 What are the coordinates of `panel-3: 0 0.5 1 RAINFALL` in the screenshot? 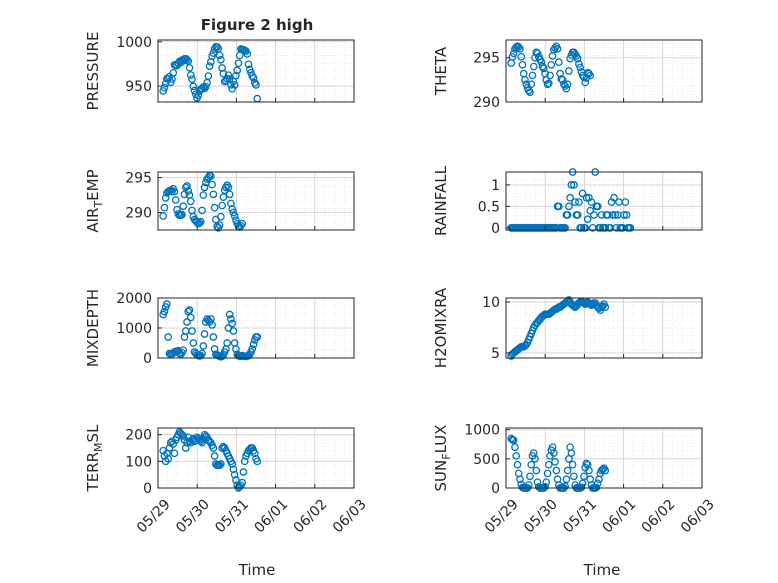 It's located at (567, 201).